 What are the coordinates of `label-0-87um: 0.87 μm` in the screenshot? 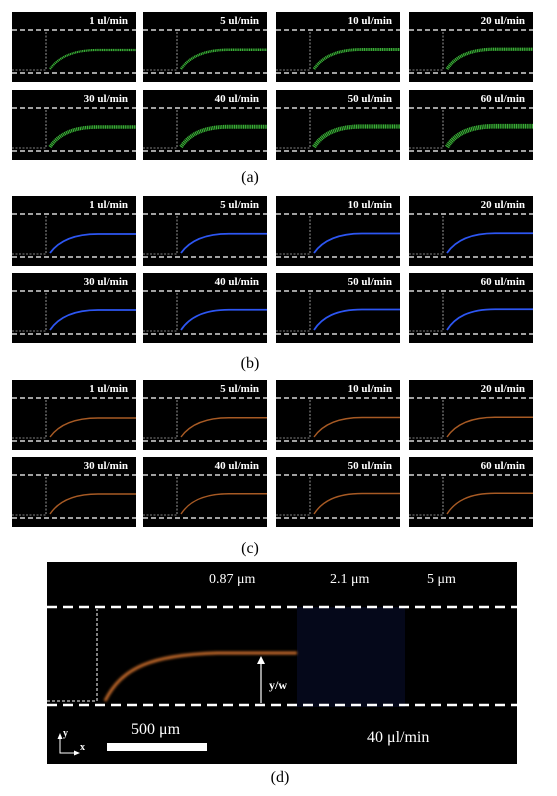 It's located at (232, 579).